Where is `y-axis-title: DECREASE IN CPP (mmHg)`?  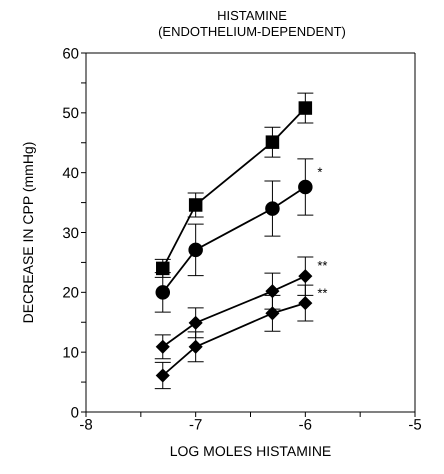
y-axis-title: DECREASE IN CPP (mmHg) is located at coordinates (28, 233).